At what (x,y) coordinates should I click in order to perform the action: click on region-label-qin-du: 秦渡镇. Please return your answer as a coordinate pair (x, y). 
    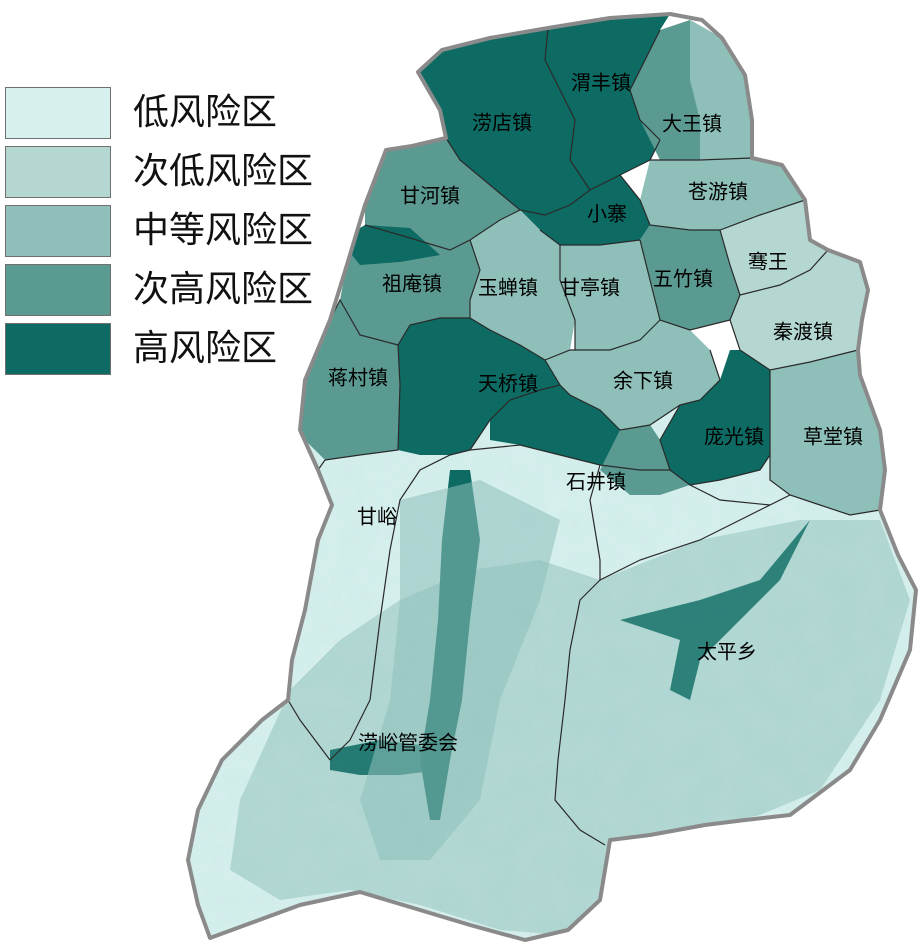
    Looking at the image, I should click on (803, 332).